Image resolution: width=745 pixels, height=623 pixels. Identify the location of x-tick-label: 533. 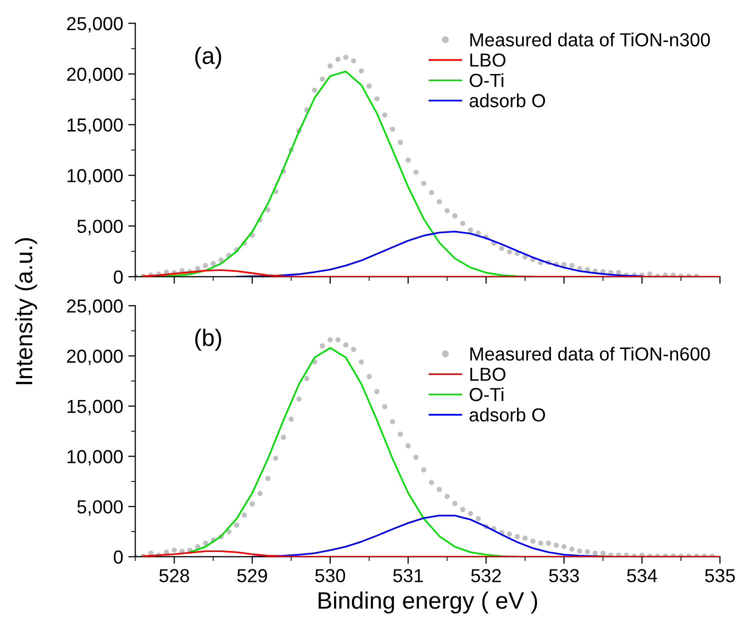
(564, 575).